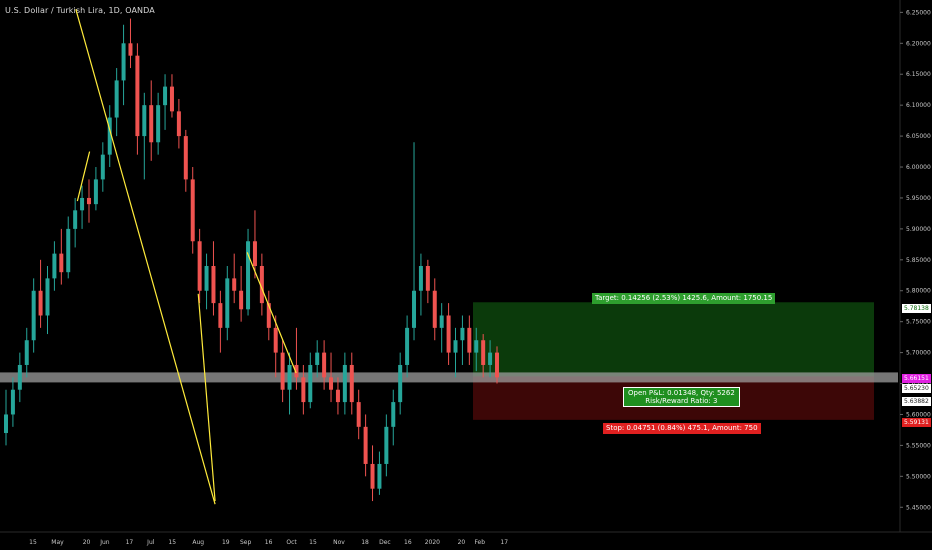 This screenshot has width=932, height=550. Describe the element at coordinates (918, 291) in the screenshot. I see `y-tick-label: 5.80000` at that location.